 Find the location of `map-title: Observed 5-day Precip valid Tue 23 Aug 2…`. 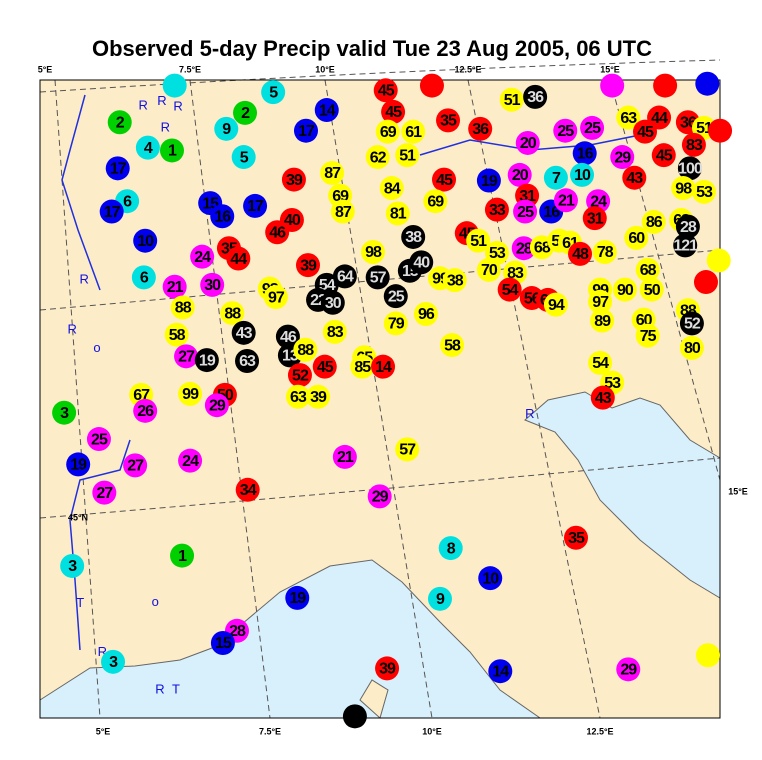

map-title: Observed 5-day Precip valid Tue 23 Aug 2… is located at coordinates (372, 48).